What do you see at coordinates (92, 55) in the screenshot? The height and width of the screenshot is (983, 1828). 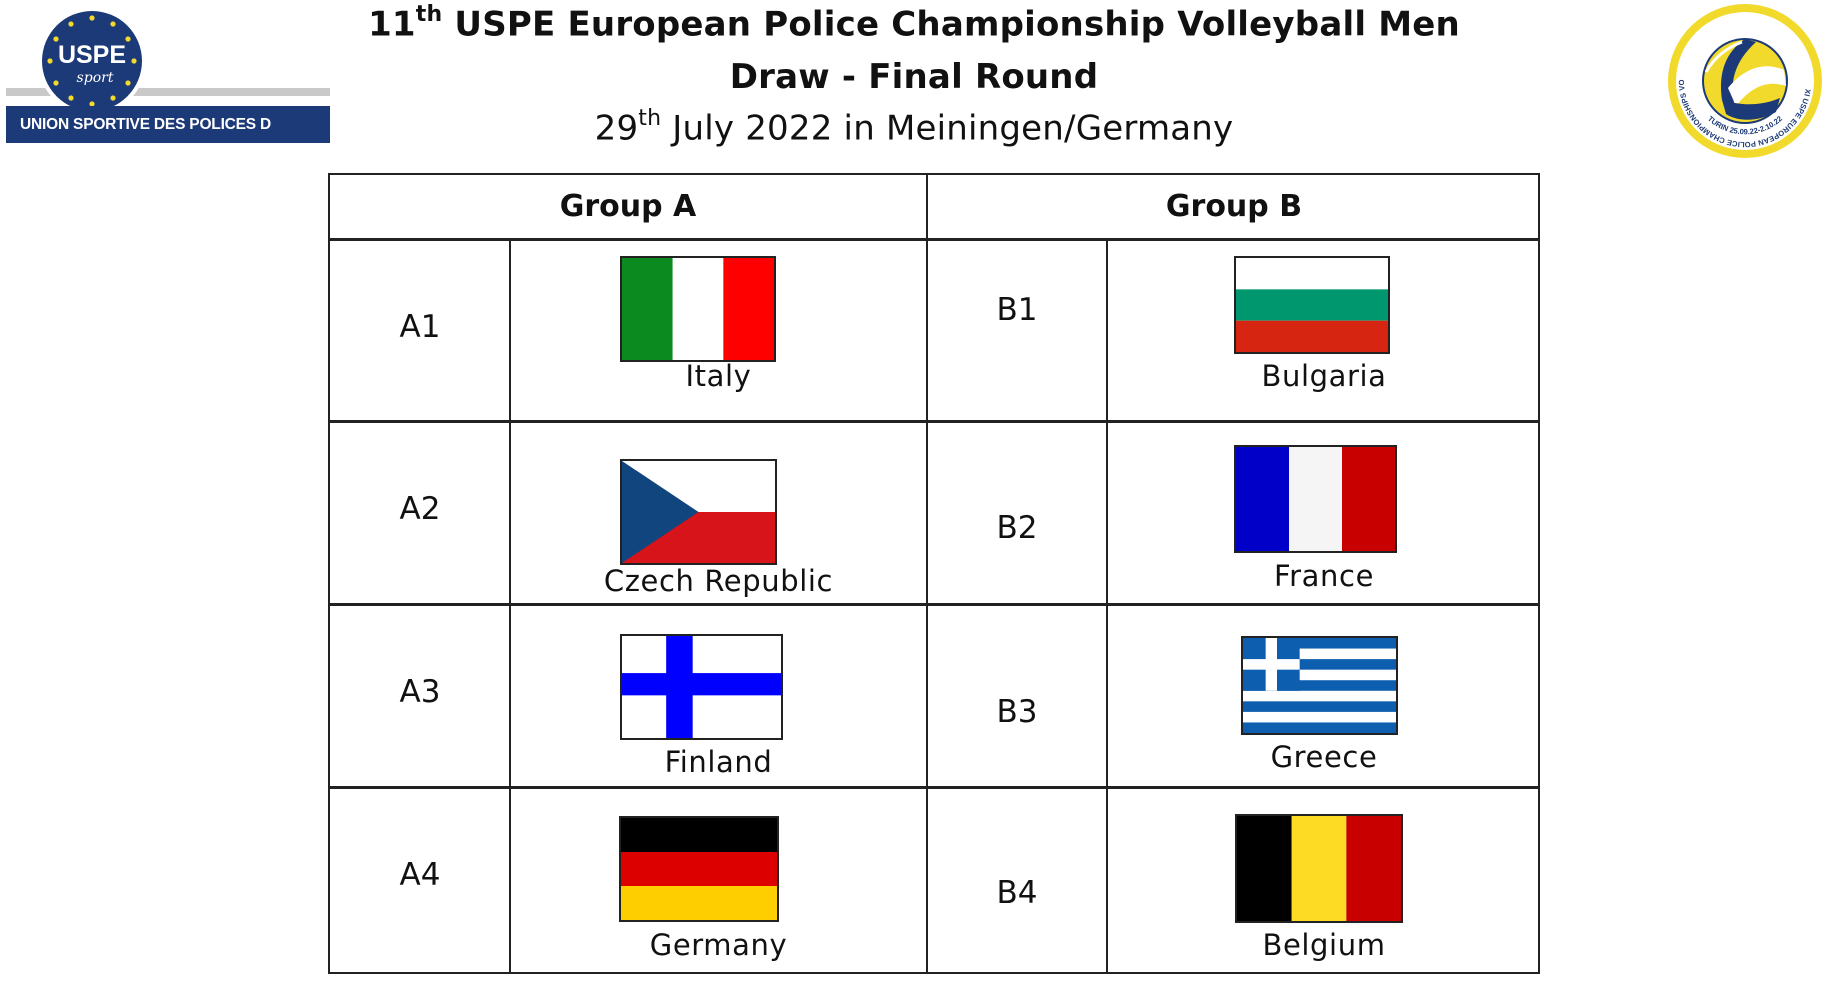 I see `badge-text: USPE` at bounding box center [92, 55].